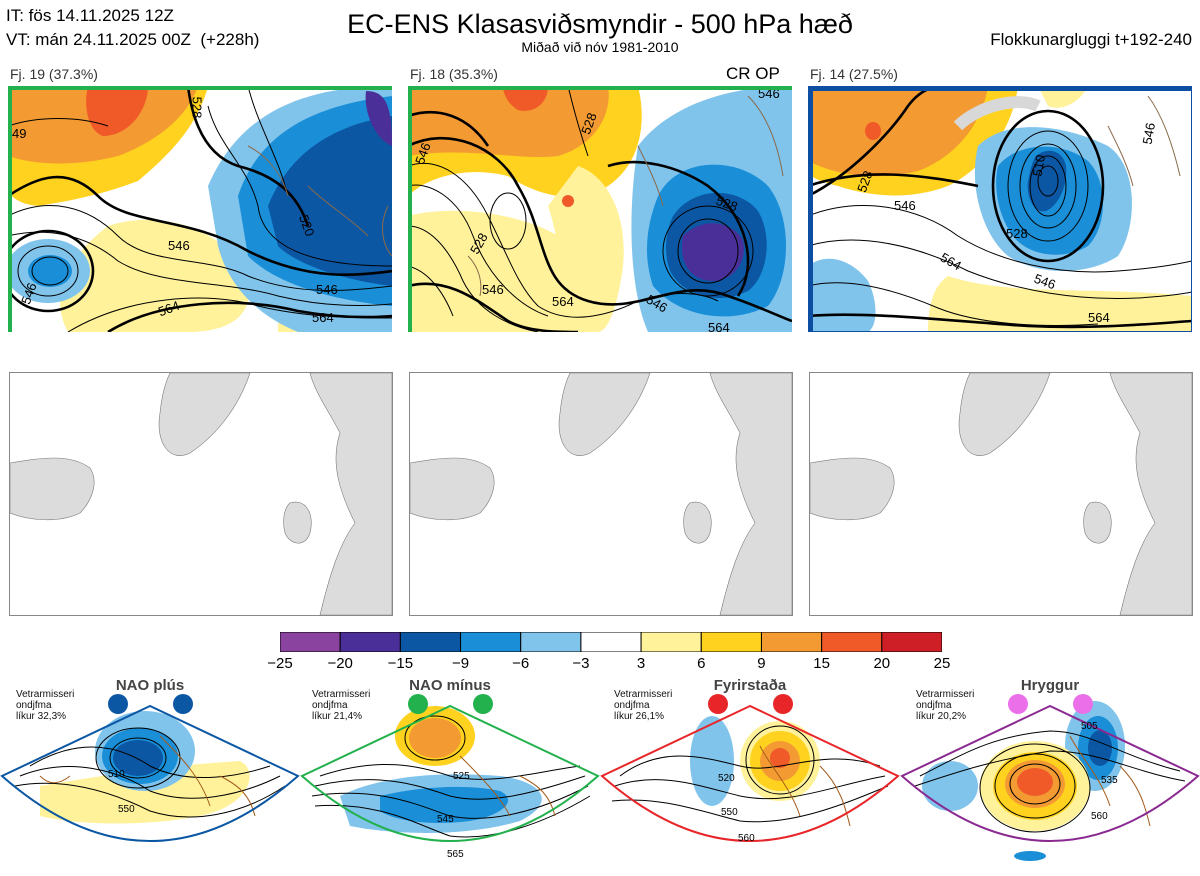  I want to click on page-subtitle: Miðað við nóv 1981-2010, so click(600, 47).